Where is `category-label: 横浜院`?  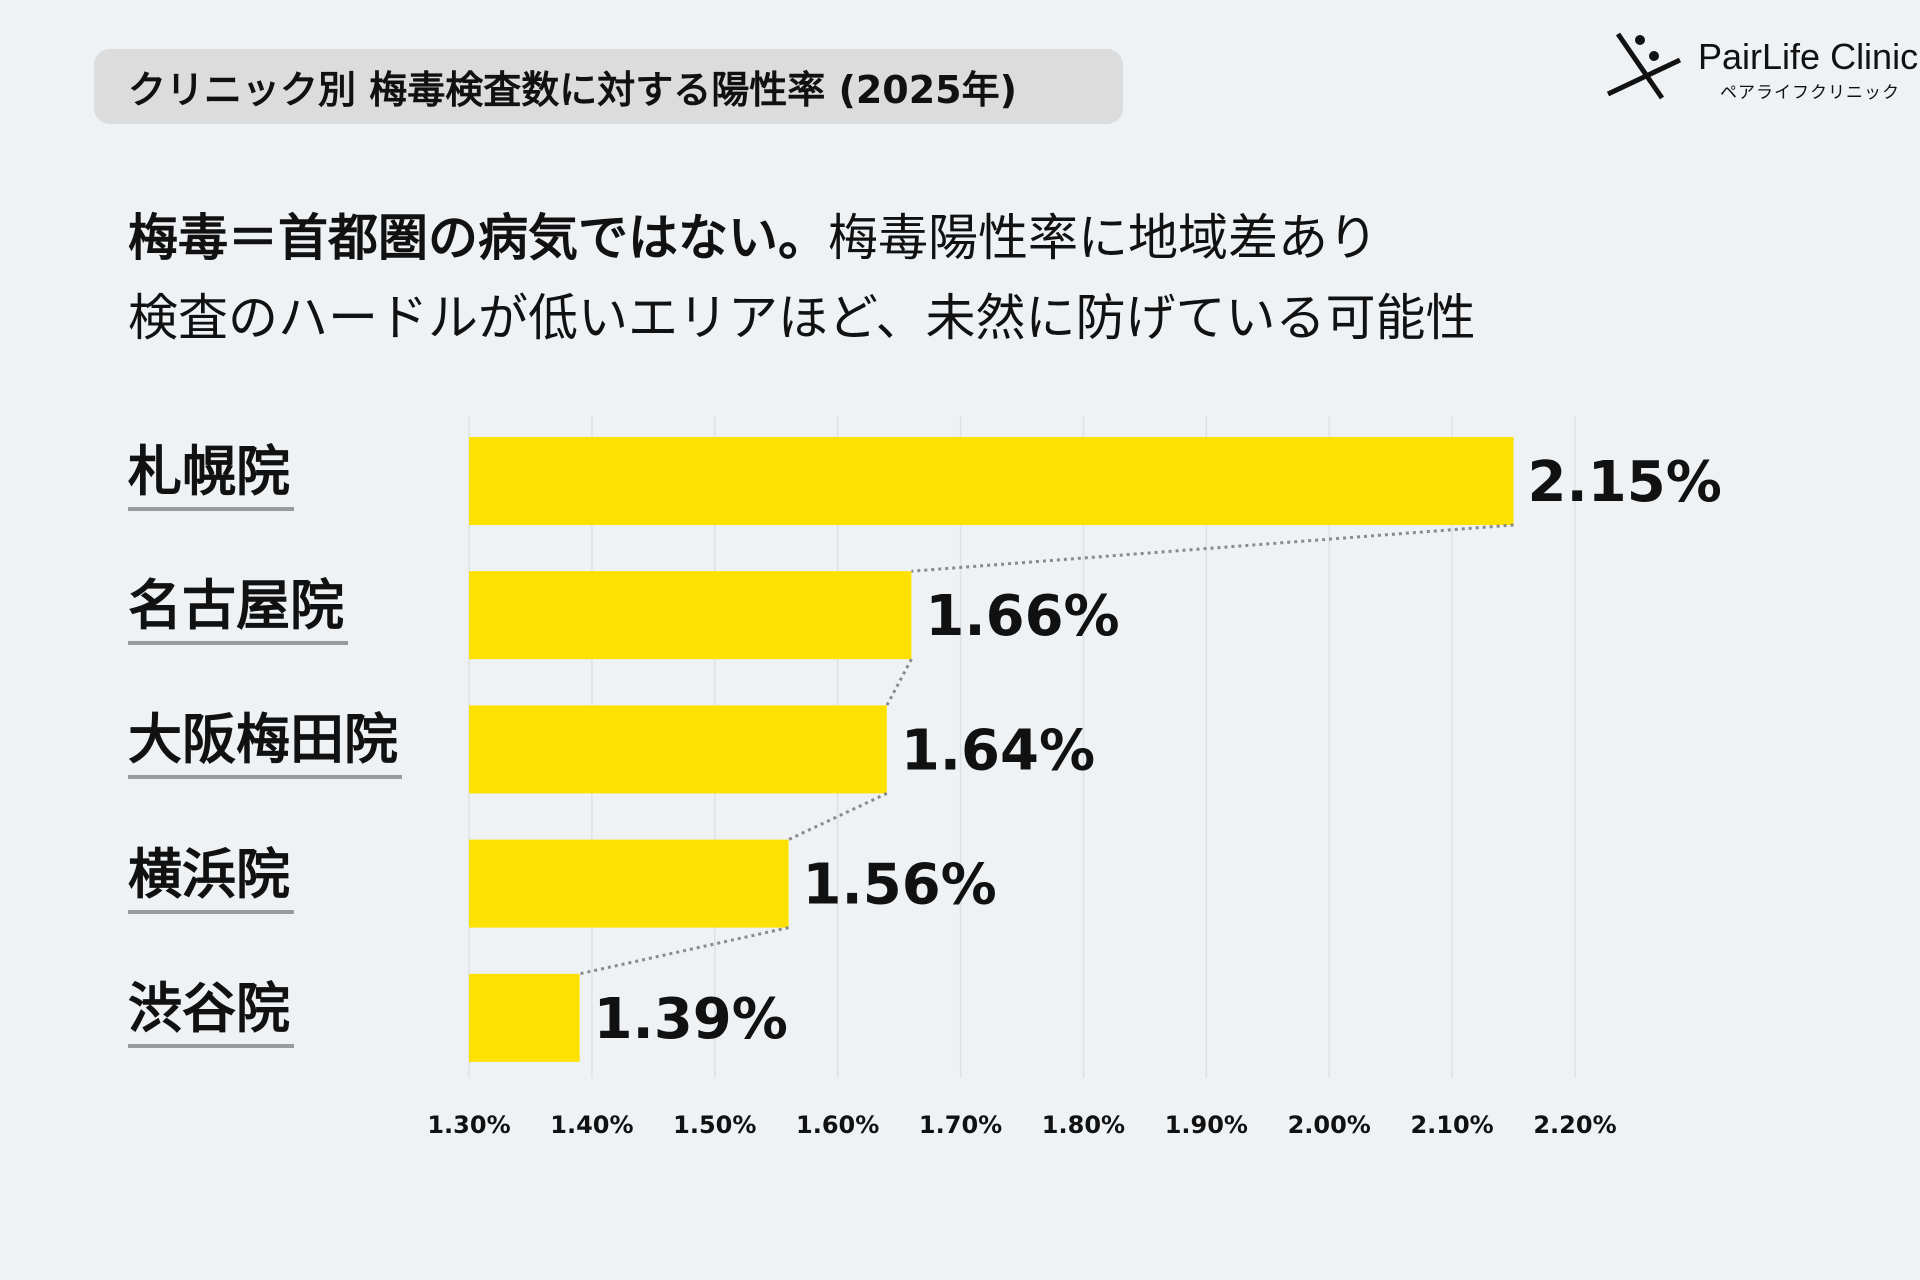
category-label: 横浜院 is located at coordinates (211, 877).